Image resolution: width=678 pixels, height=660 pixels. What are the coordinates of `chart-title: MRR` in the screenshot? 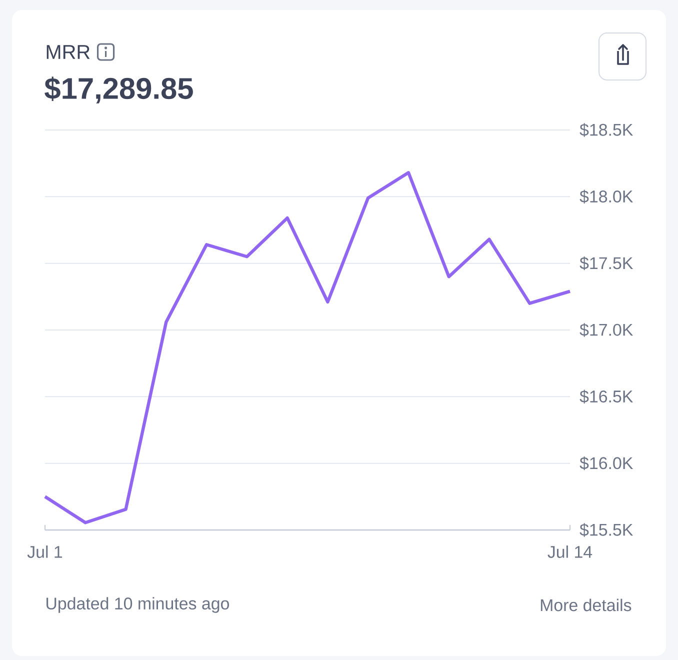 It's located at (68, 52).